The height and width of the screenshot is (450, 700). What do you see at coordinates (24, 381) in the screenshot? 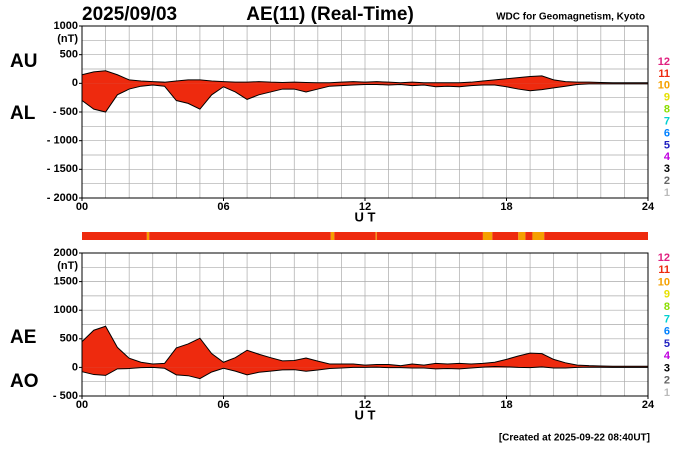
I see `series-label: AO` at bounding box center [24, 381].